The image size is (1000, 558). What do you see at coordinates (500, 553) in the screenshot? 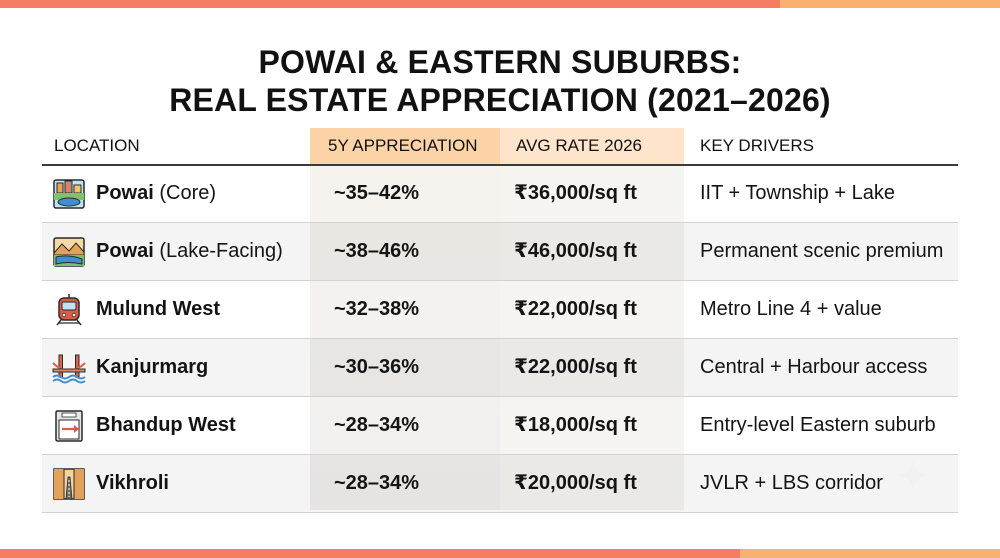
I see `bottom-accent-bar` at bounding box center [500, 553].